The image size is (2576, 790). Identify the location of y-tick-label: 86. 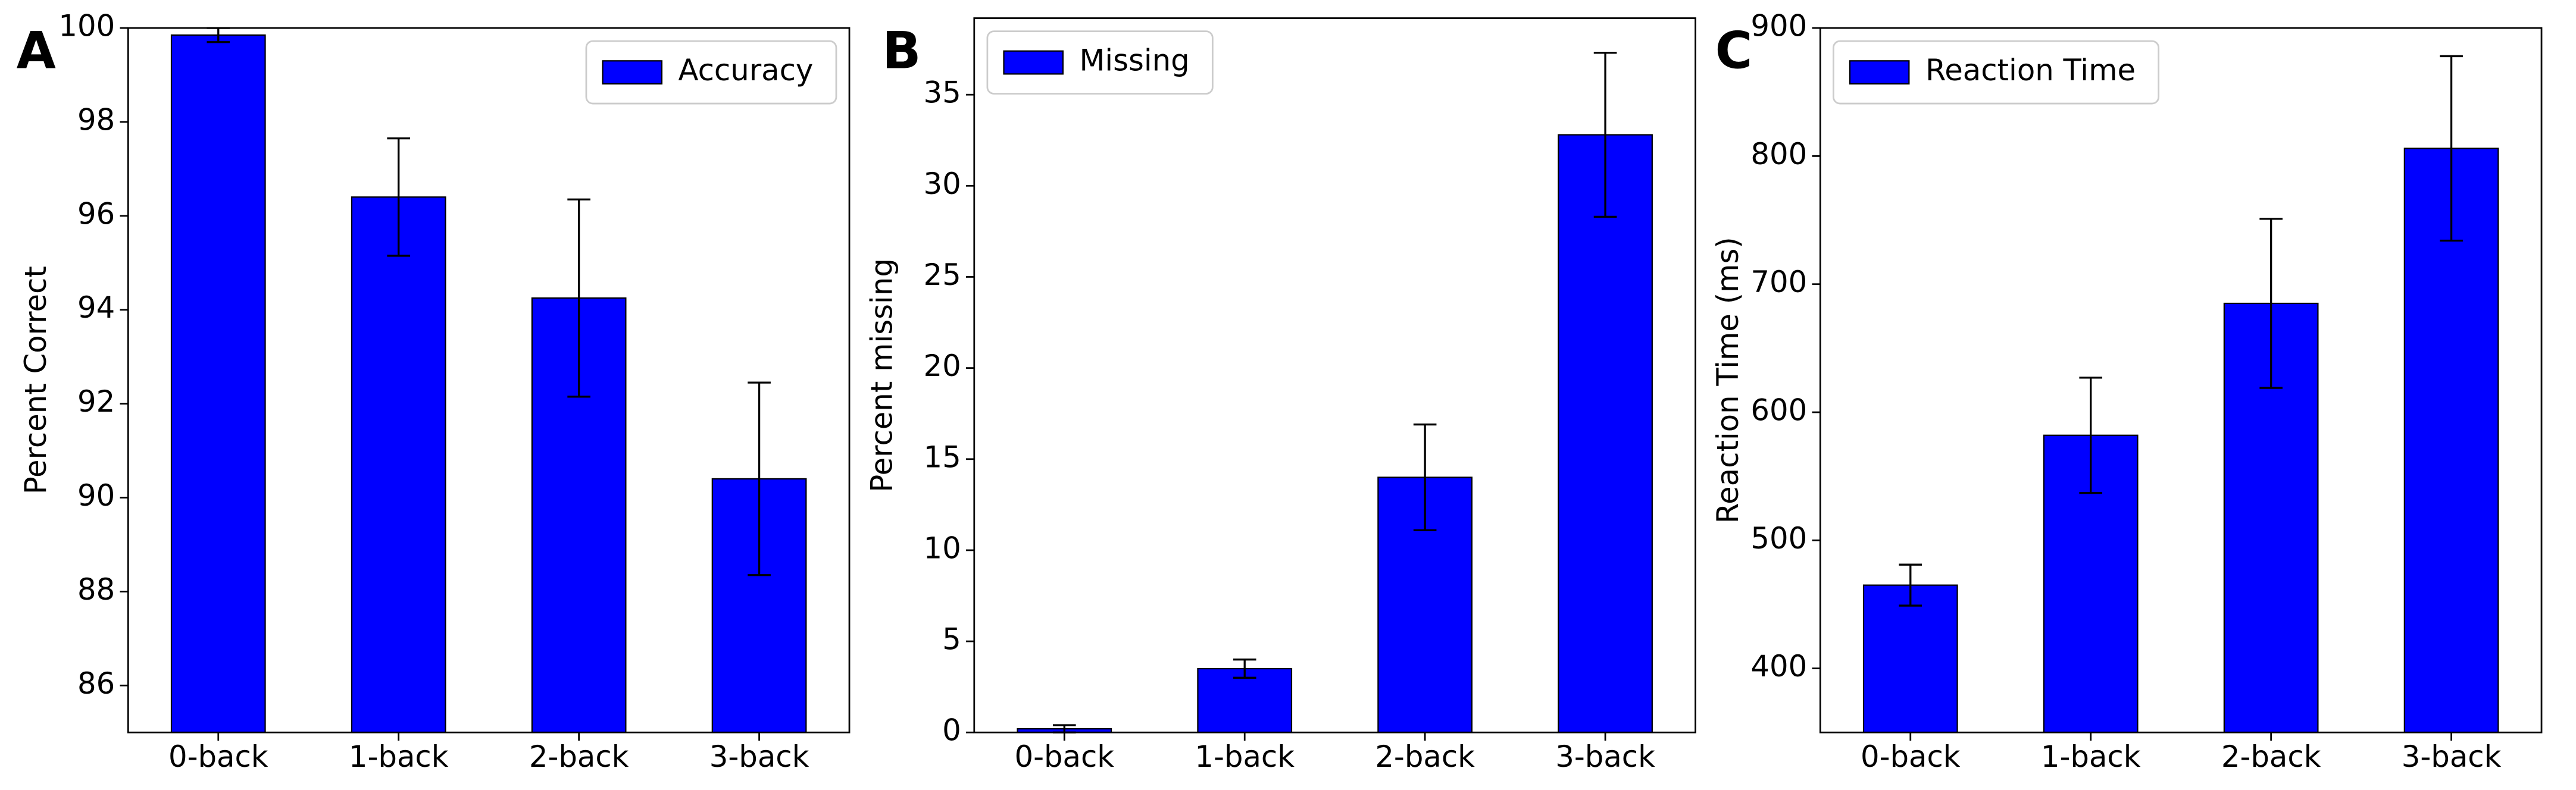
(96, 683).